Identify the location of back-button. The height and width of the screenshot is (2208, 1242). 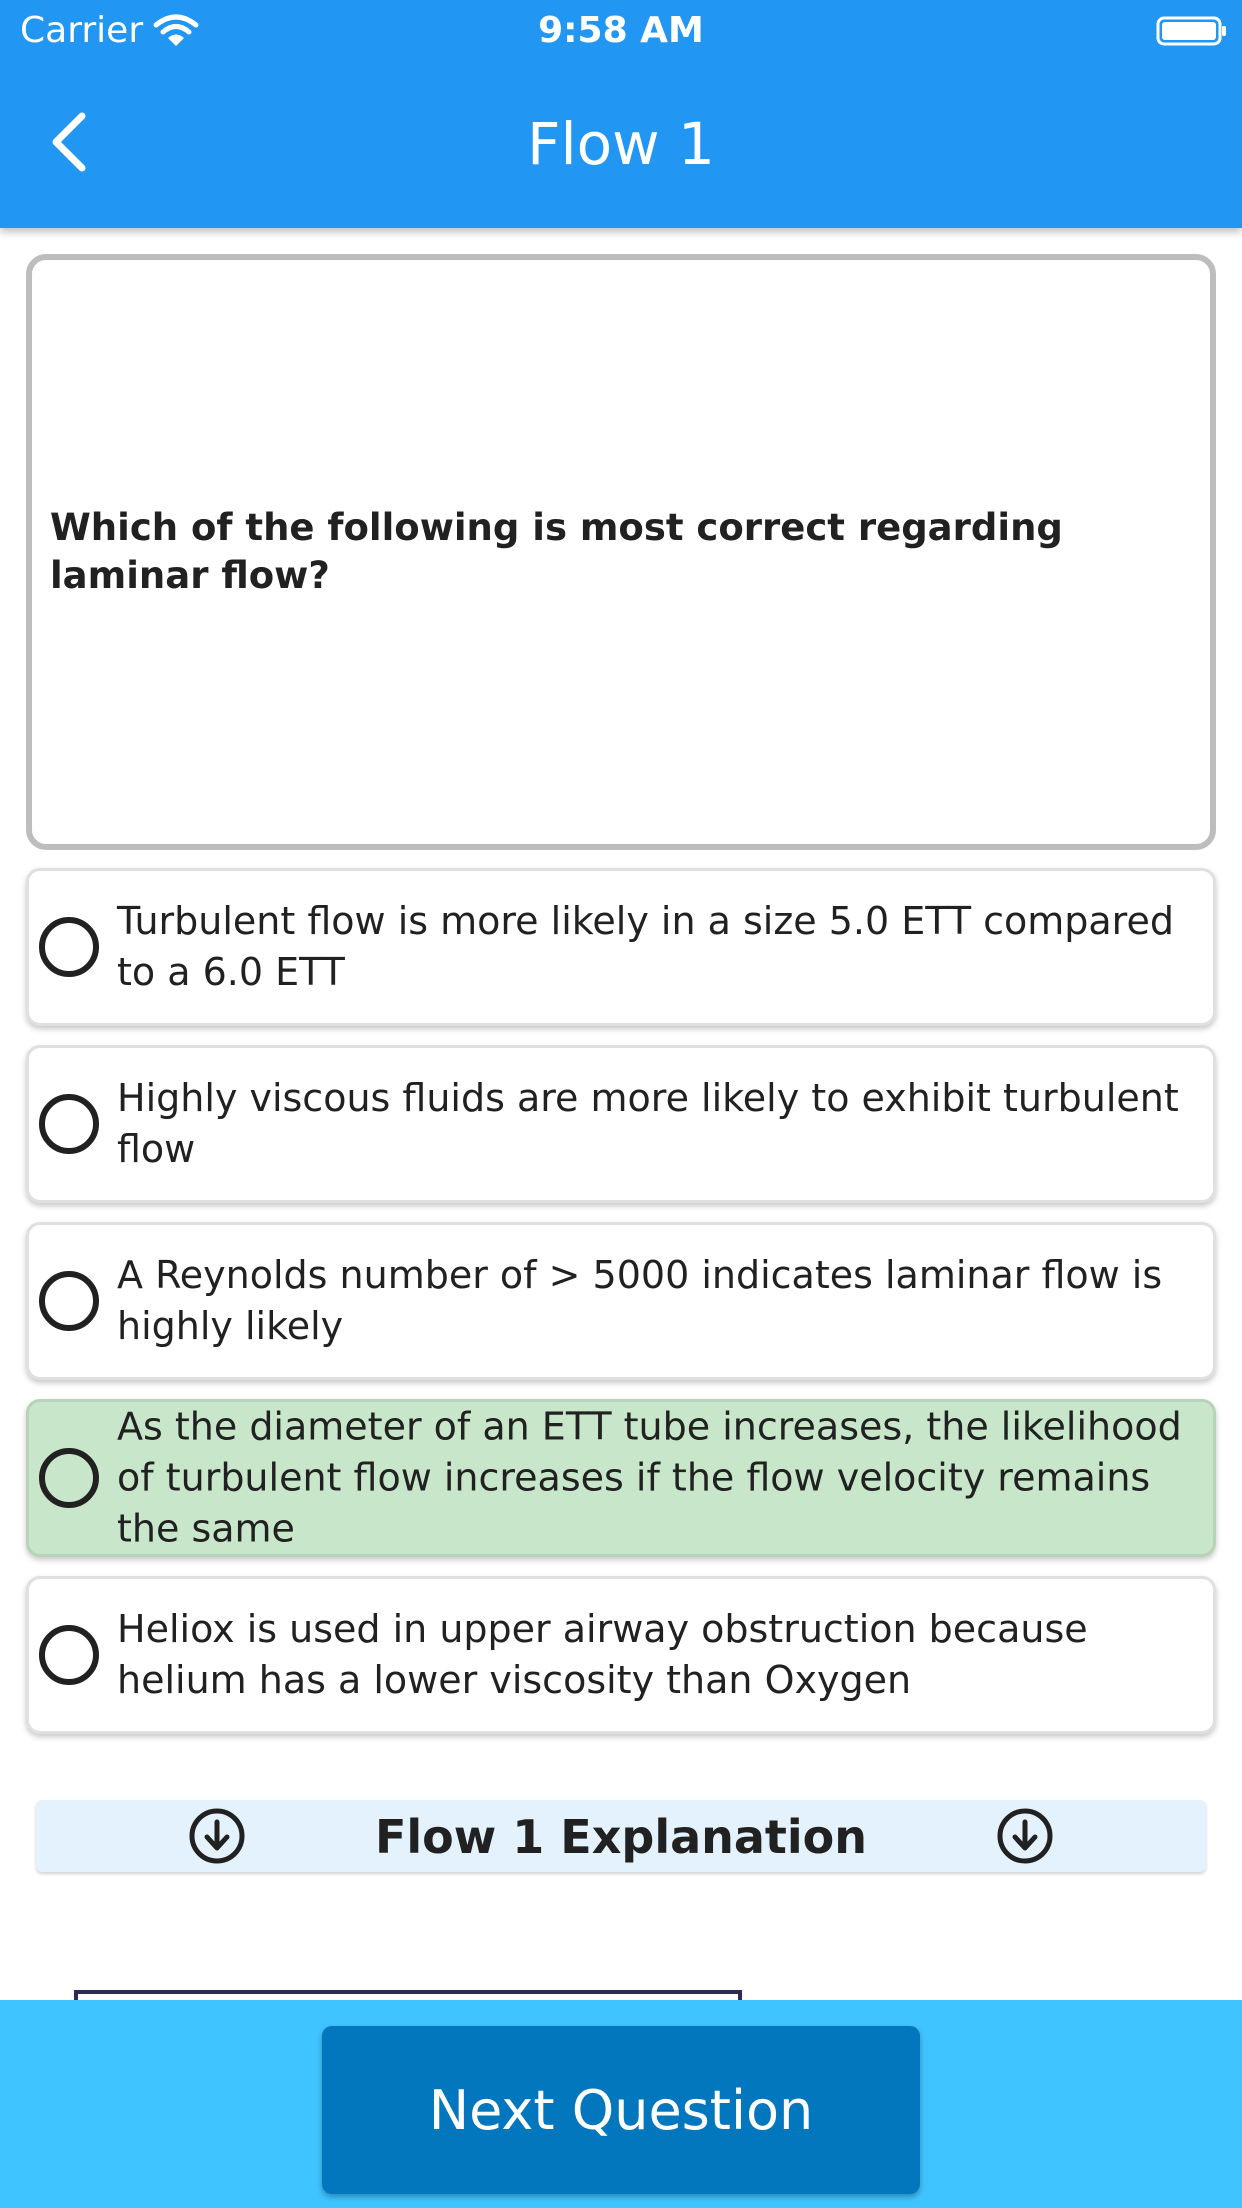
(68, 144).